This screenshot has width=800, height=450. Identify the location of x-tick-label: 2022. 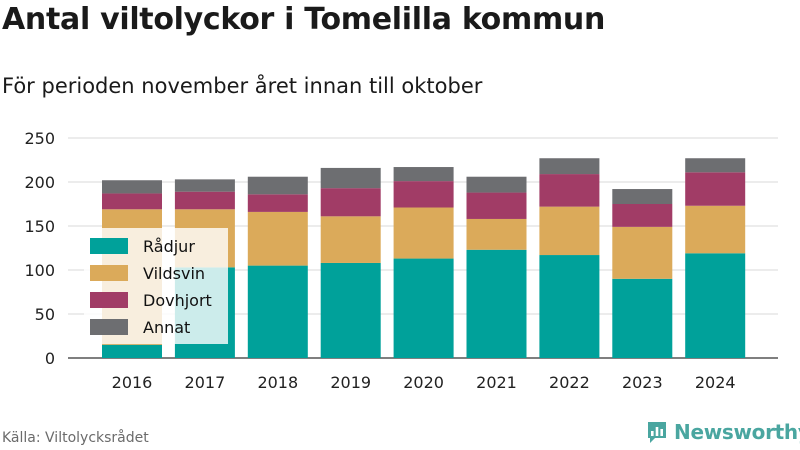
(569, 382).